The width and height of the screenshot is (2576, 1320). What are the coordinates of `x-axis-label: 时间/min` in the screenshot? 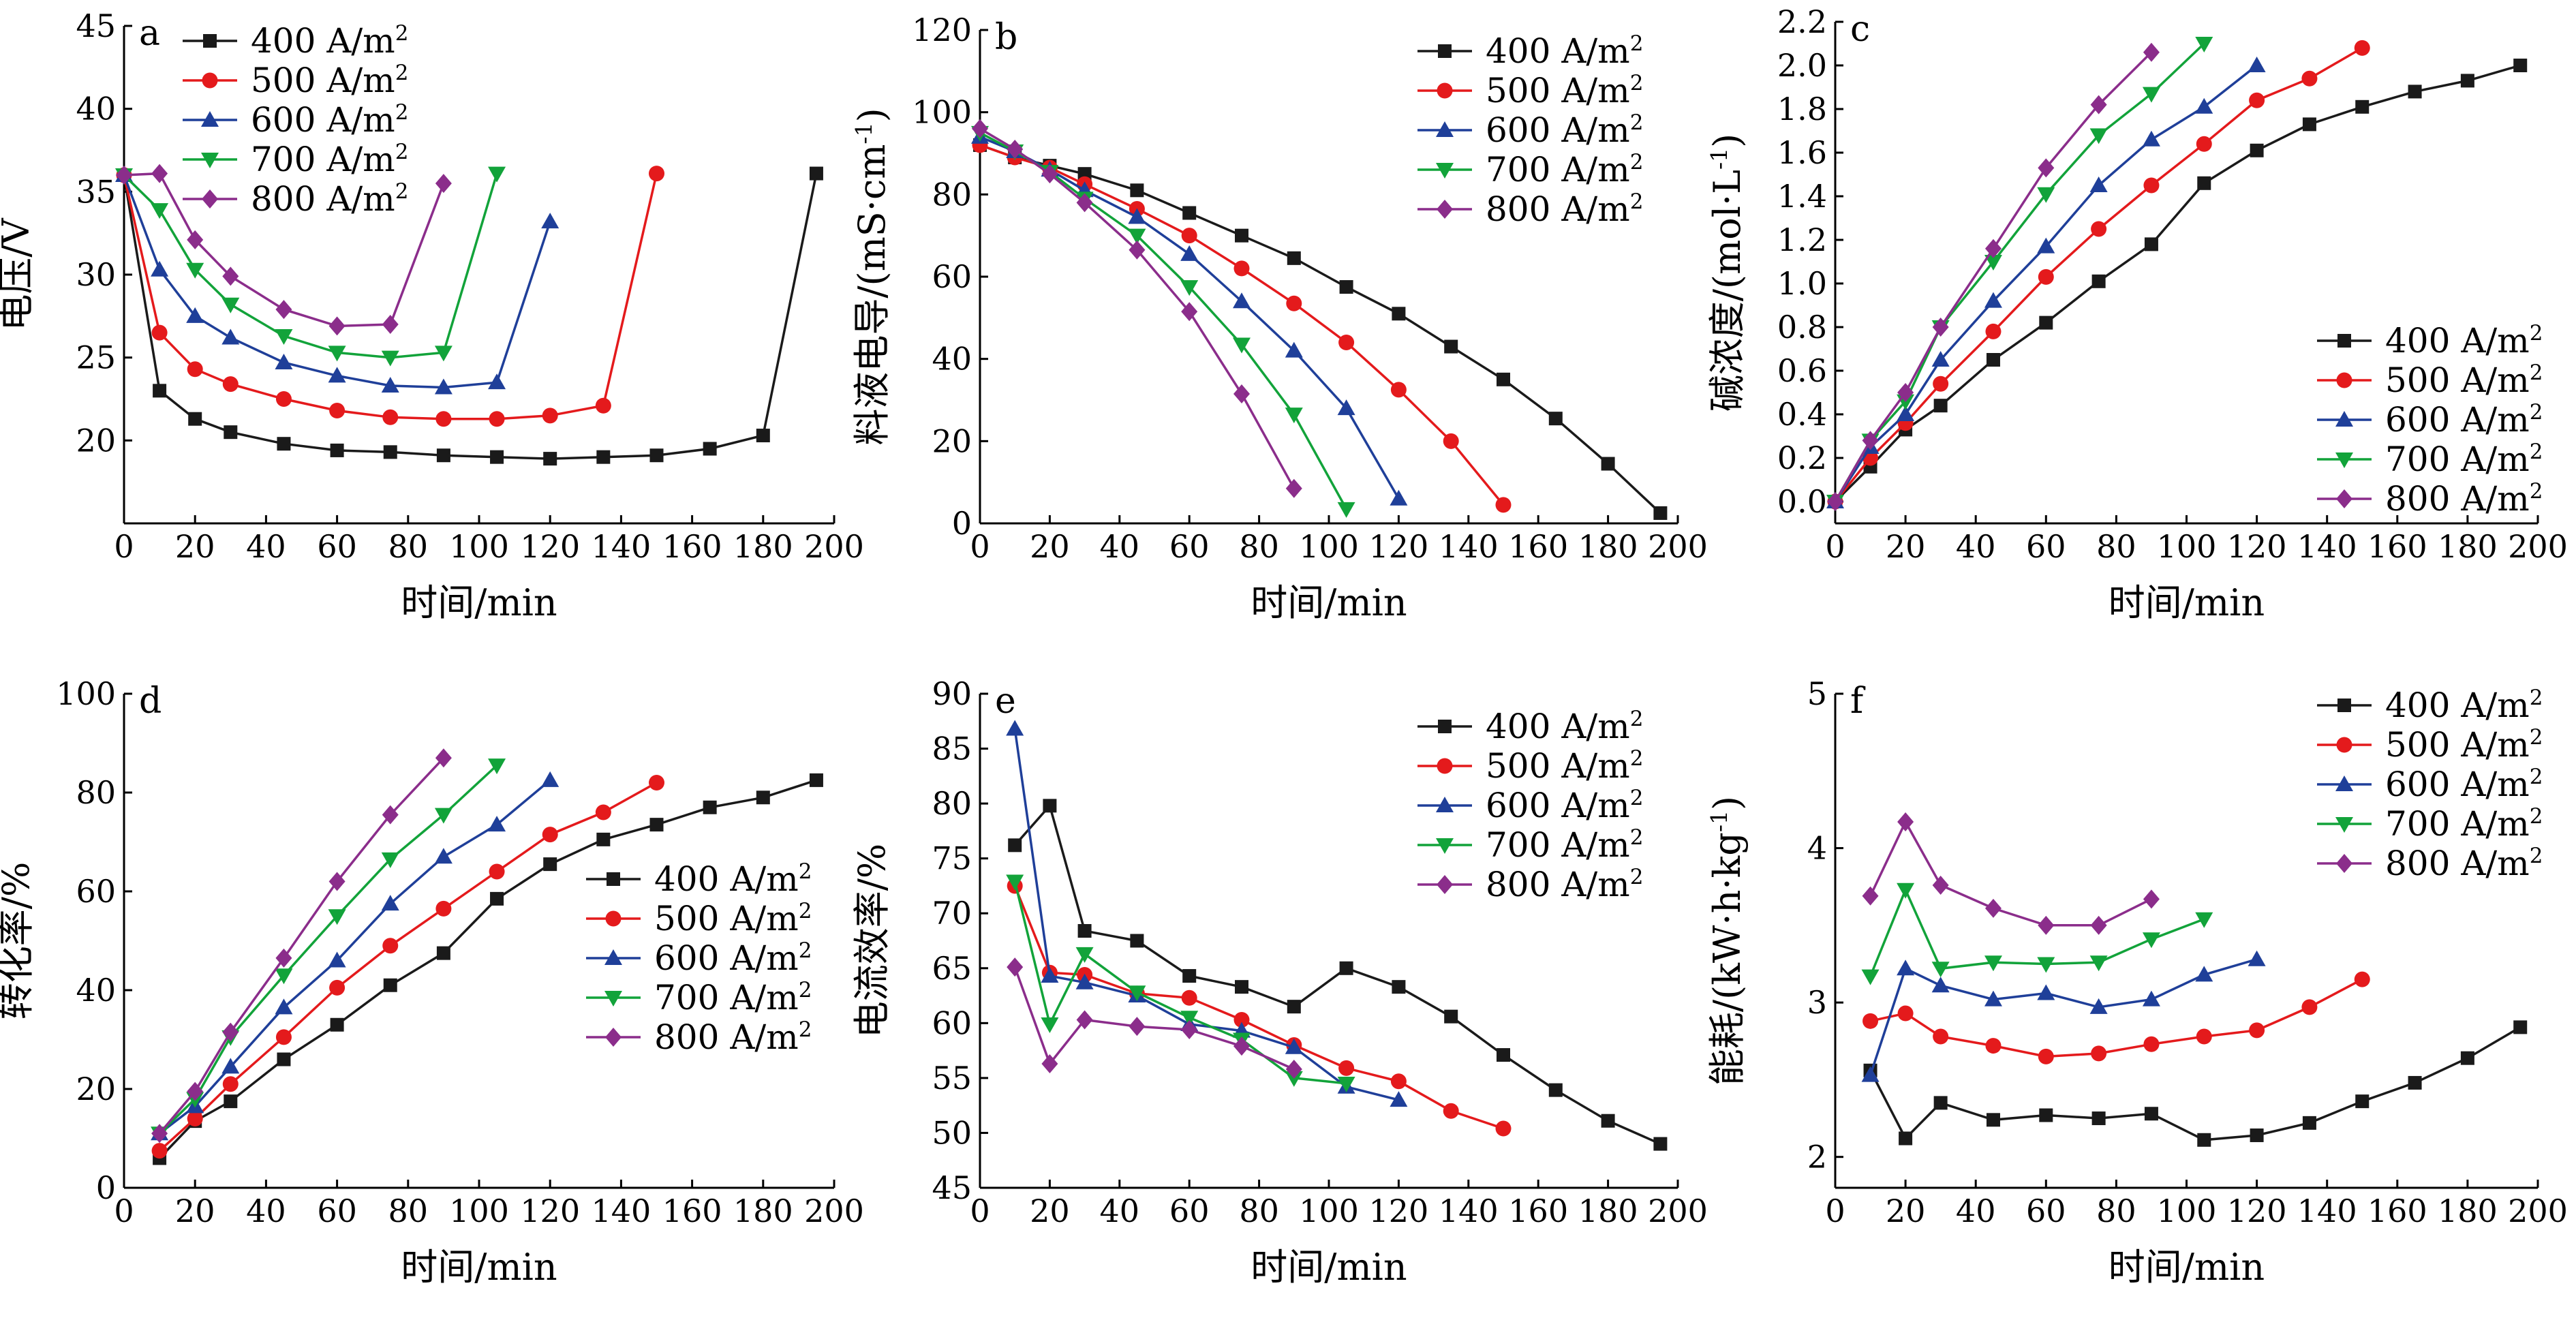 It's located at (479, 1267).